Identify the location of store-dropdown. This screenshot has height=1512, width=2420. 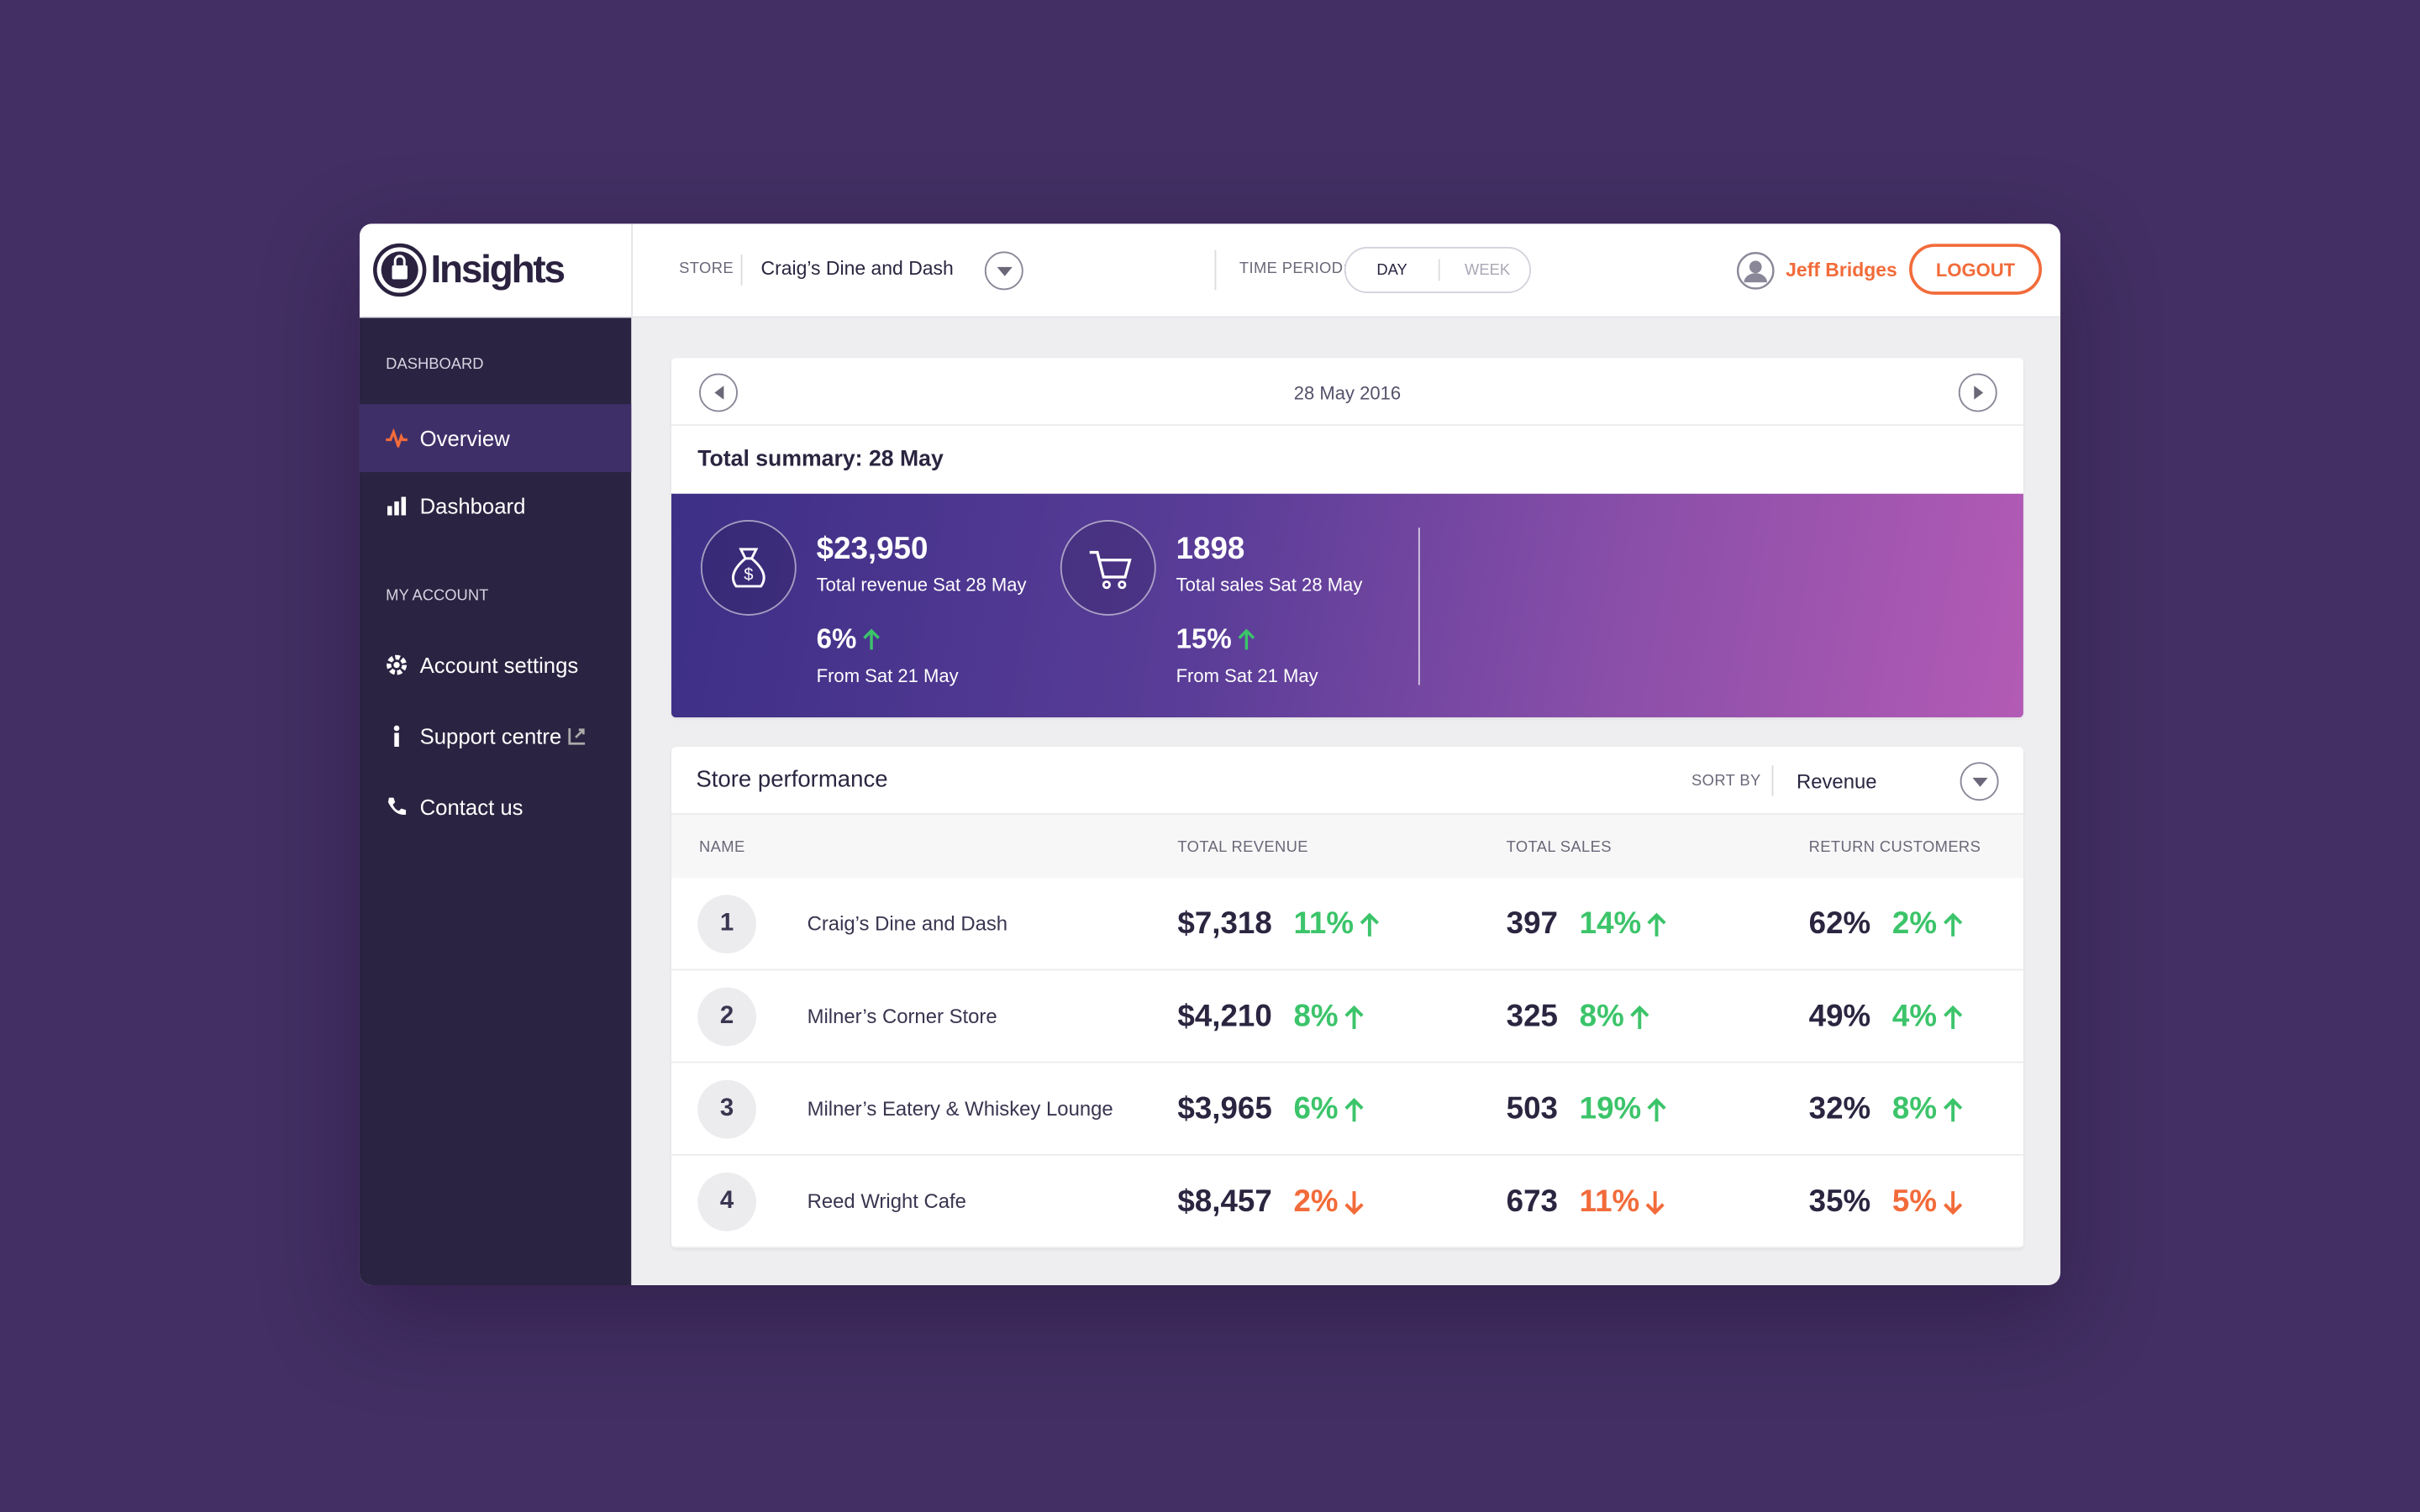
(1003, 271).